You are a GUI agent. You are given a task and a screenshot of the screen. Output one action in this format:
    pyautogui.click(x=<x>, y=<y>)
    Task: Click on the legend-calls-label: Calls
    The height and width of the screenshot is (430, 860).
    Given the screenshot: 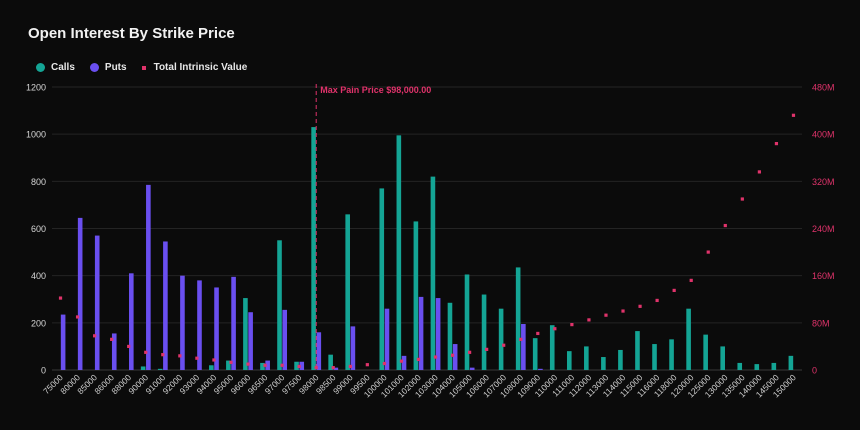 What is the action you would take?
    pyautogui.click(x=63, y=67)
    